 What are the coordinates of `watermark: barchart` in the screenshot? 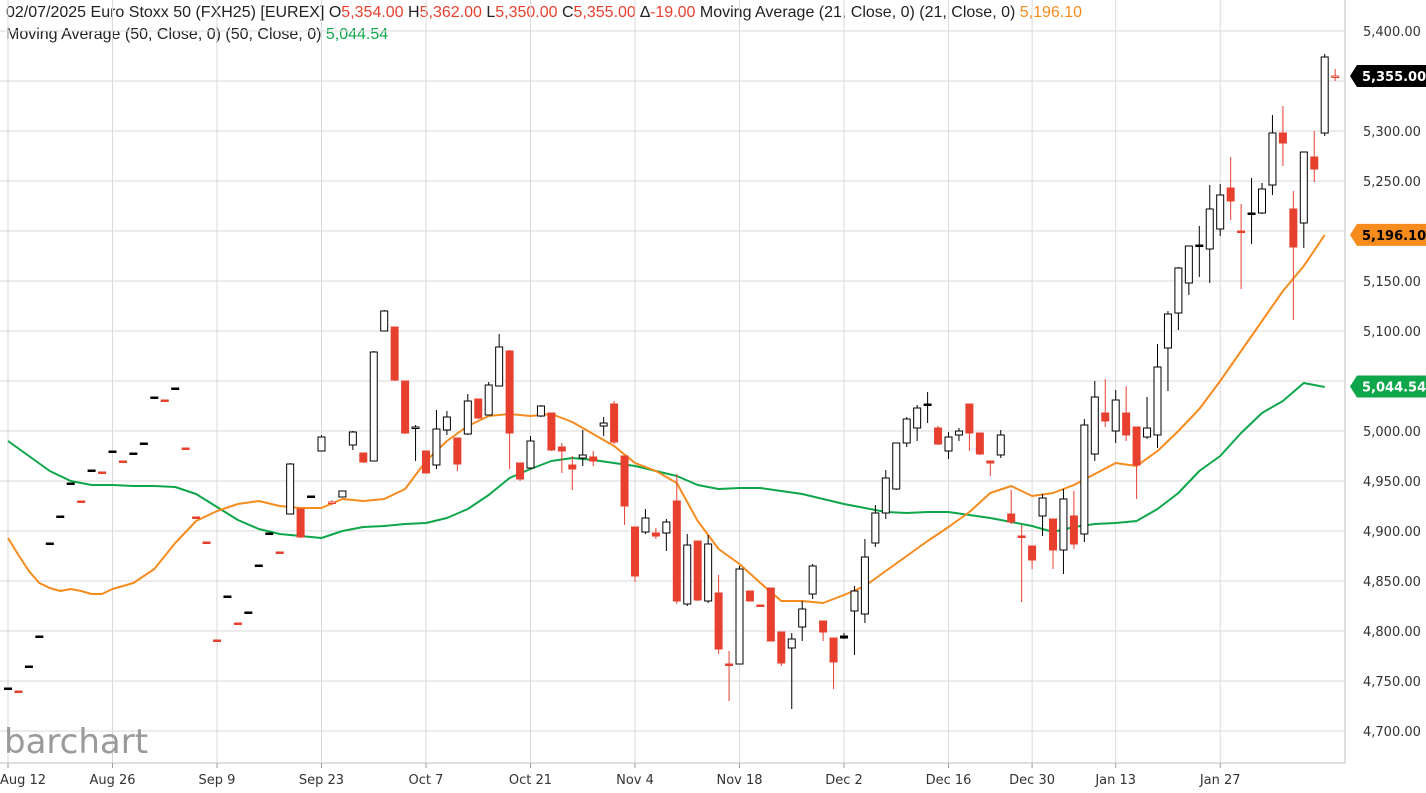 It's located at (76, 742).